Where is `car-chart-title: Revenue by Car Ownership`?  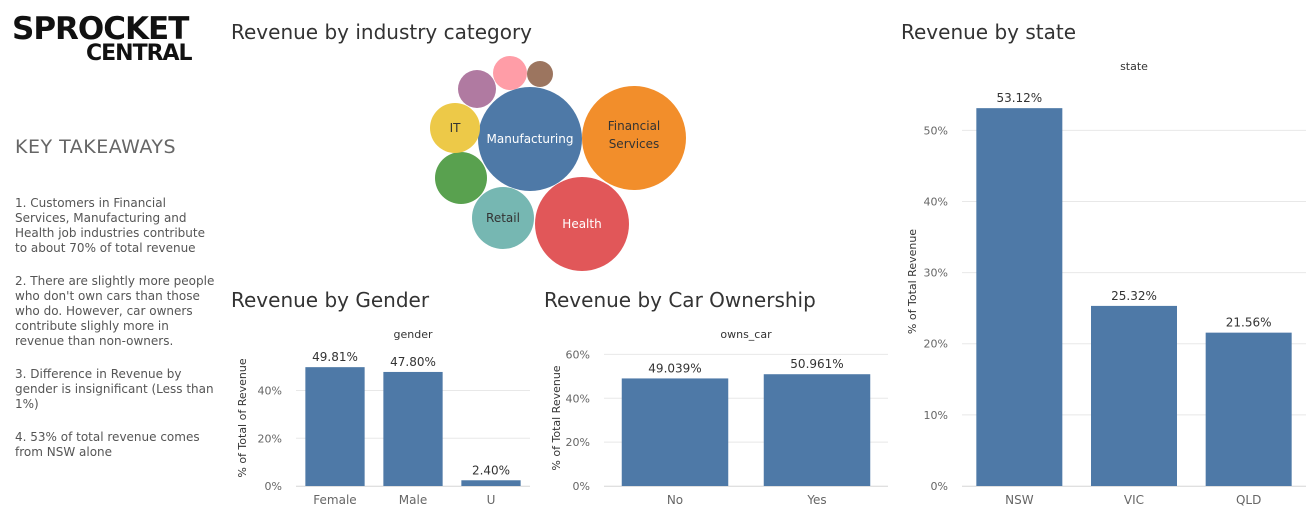 car-chart-title: Revenue by Car Ownership is located at coordinates (680, 300).